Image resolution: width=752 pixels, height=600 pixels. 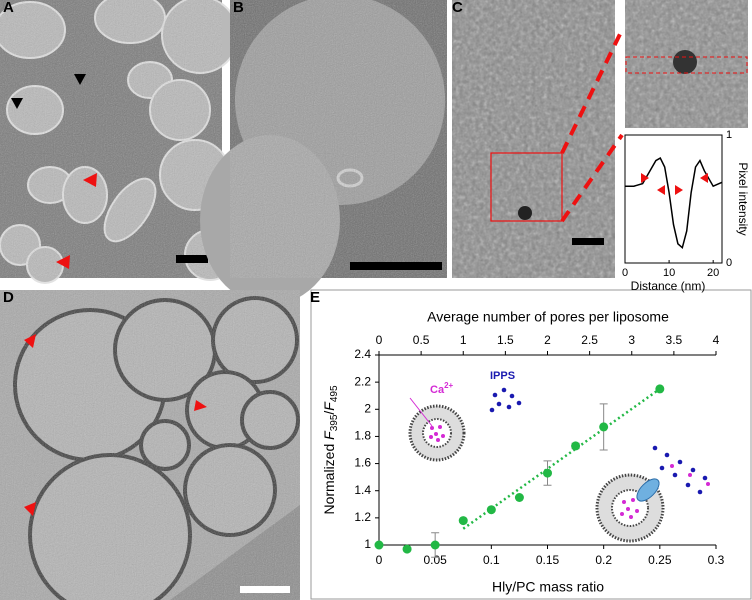 What do you see at coordinates (8, 297) in the screenshot?
I see `panel-label: D` at bounding box center [8, 297].